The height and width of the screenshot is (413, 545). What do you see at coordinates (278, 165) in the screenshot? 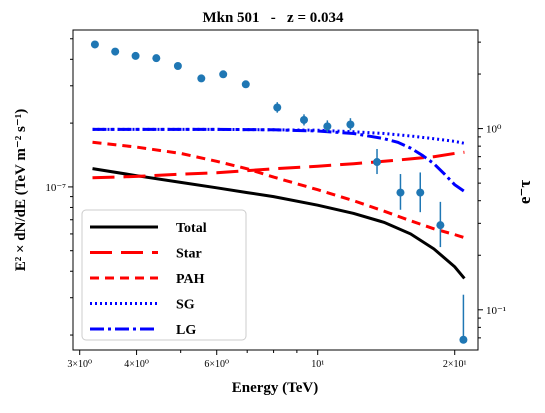
I see `series-line-star` at bounding box center [278, 165].